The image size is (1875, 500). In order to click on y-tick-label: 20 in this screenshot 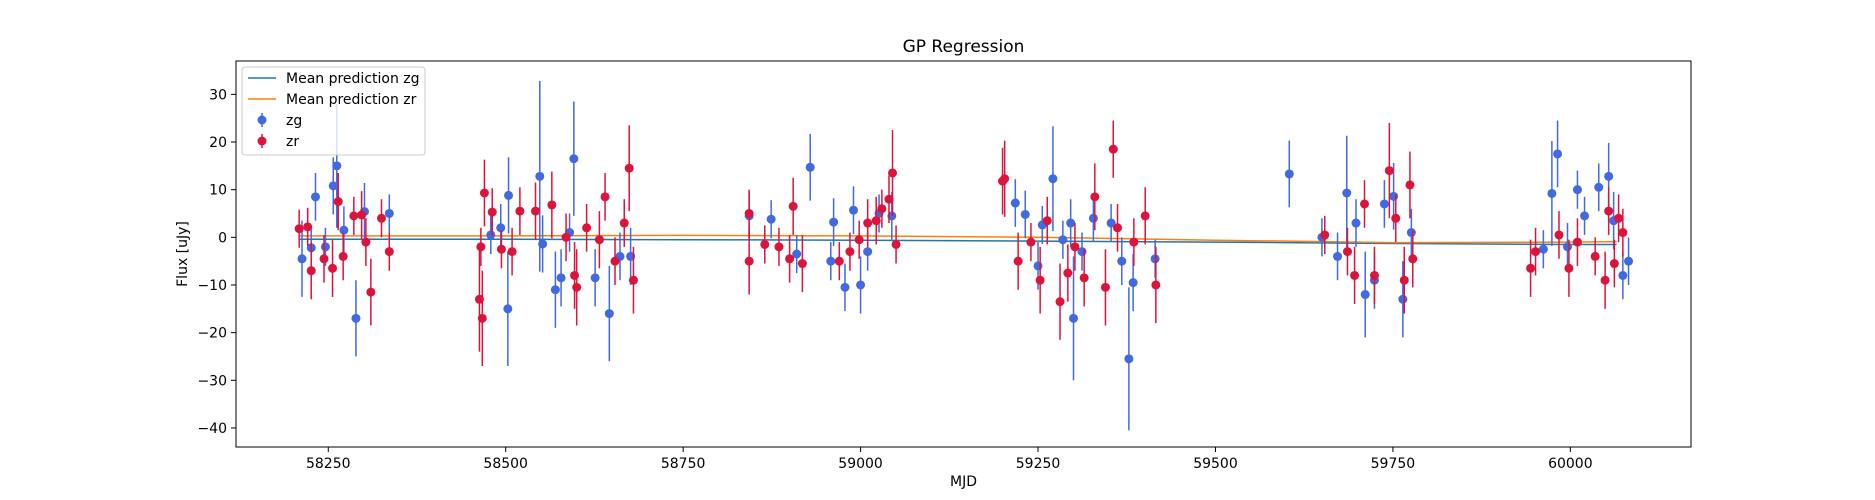, I will do `click(218, 143)`.